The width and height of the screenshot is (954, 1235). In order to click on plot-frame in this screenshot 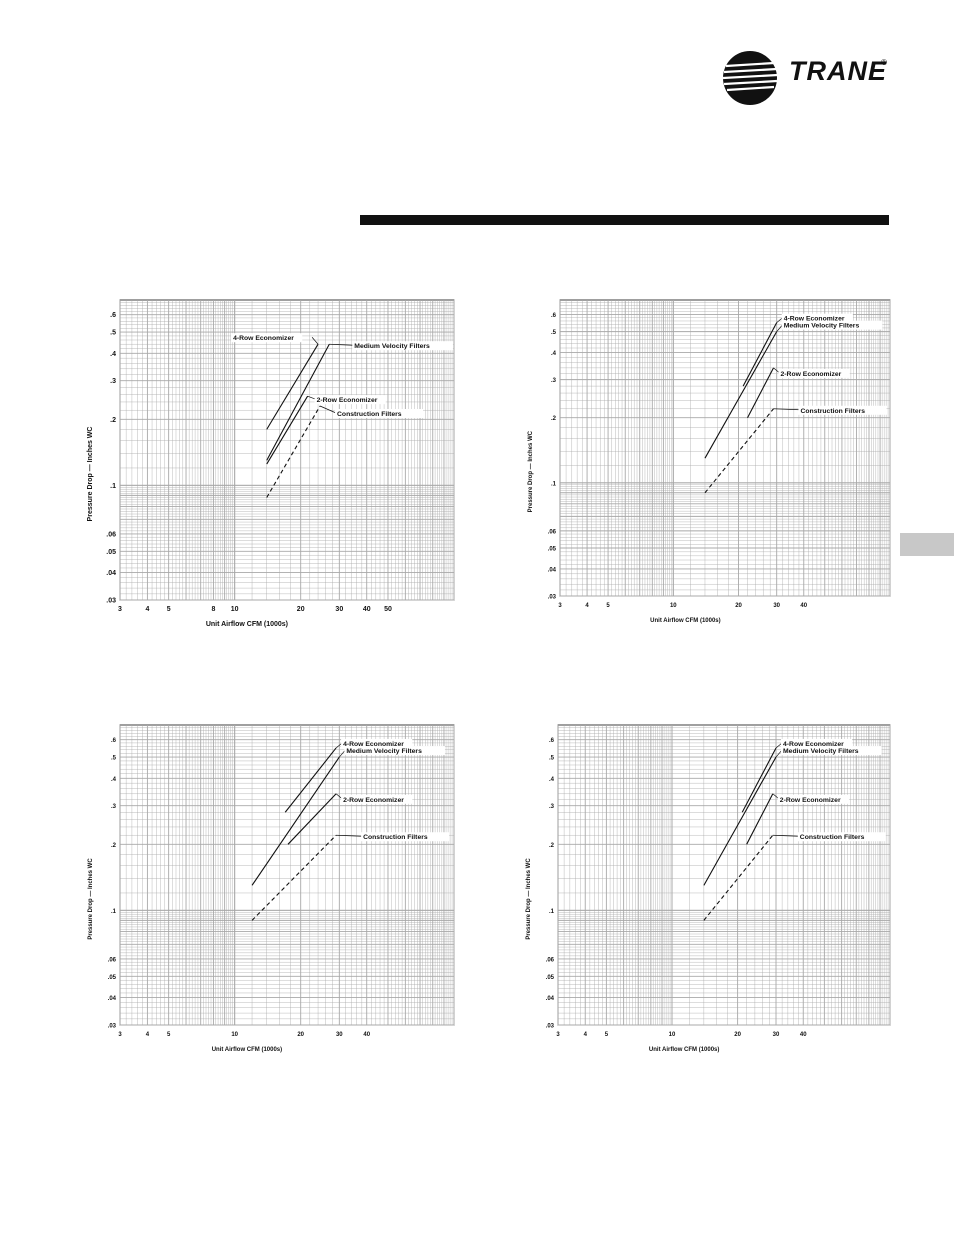, I will do `click(287, 875)`.